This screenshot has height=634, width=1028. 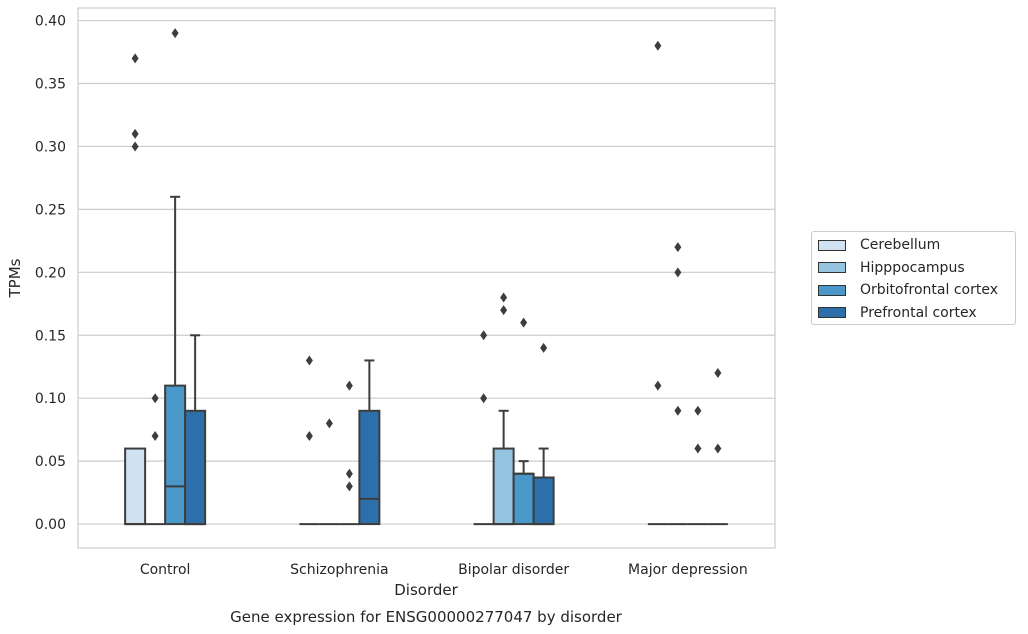 What do you see at coordinates (50, 147) in the screenshot?
I see `y-tick-label: 0.30` at bounding box center [50, 147].